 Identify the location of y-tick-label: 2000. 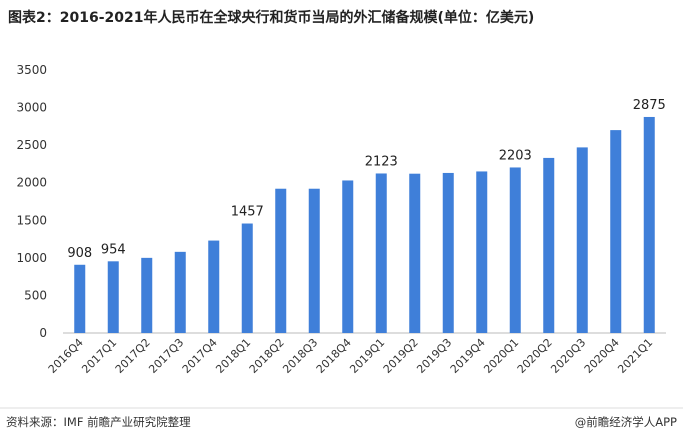
(31, 183).